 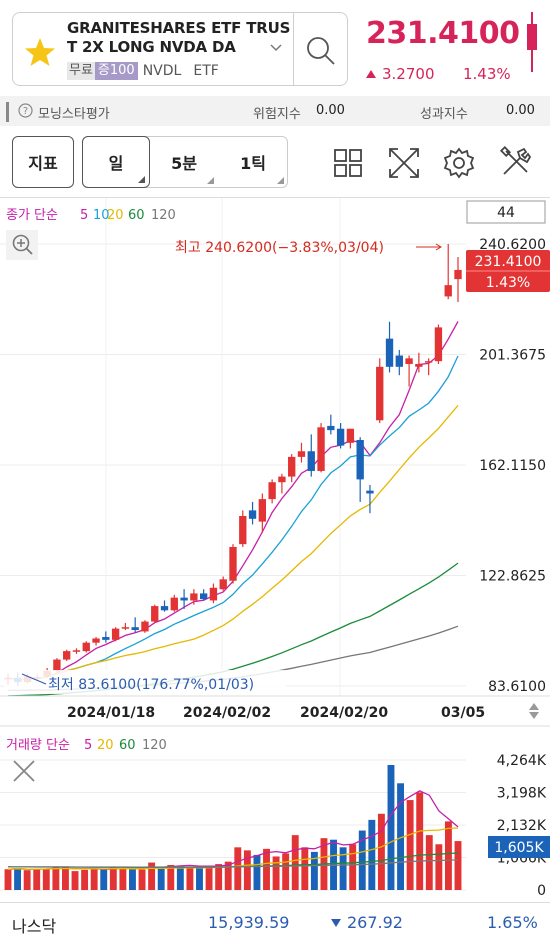 I want to click on price-legend-label: 종가 단순, so click(x=32, y=215).